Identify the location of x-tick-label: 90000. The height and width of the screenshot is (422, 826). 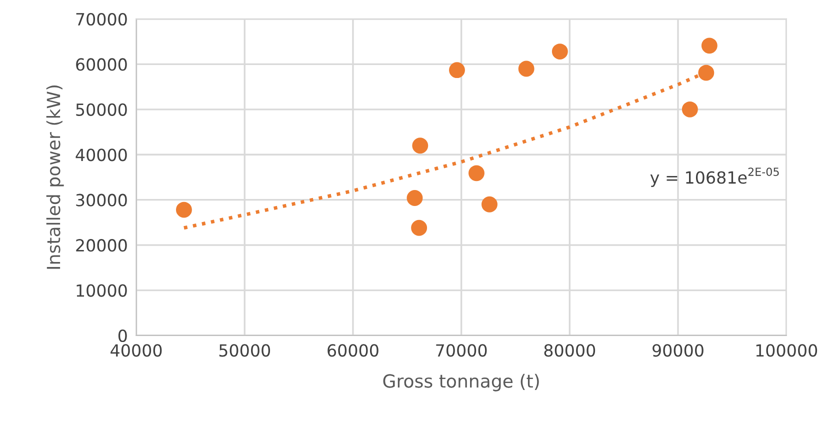
(678, 350).